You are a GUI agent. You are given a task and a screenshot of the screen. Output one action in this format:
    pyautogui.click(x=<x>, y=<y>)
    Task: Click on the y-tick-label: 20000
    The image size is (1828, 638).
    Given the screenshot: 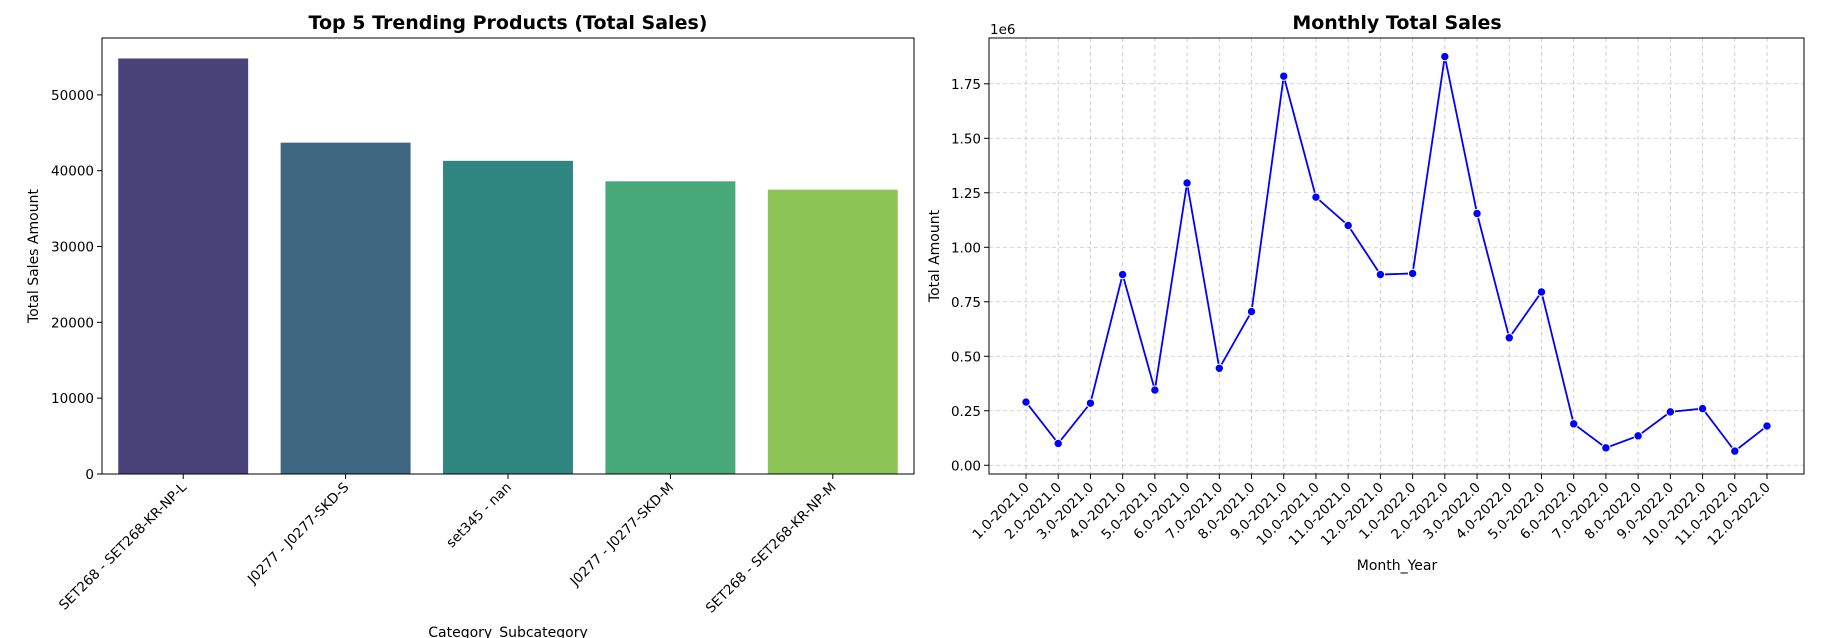 What is the action you would take?
    pyautogui.click(x=72, y=323)
    